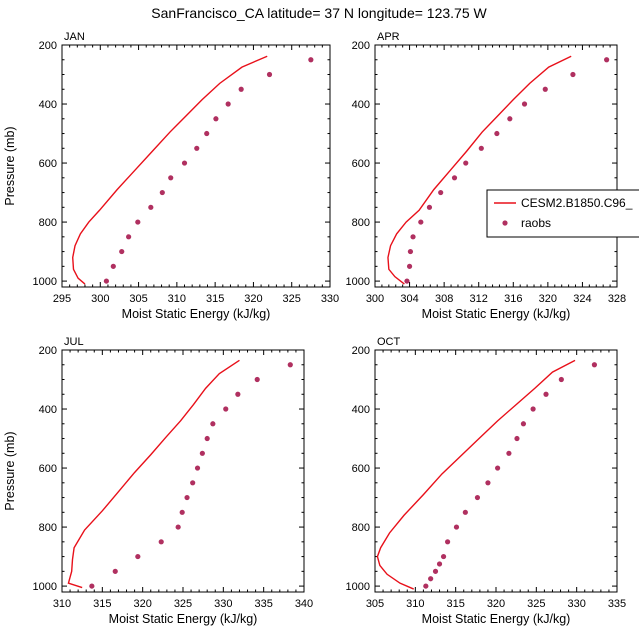 Image resolution: width=639 pixels, height=639 pixels. Describe the element at coordinates (513, 299) in the screenshot. I see `x-tick-label: 316` at that location.